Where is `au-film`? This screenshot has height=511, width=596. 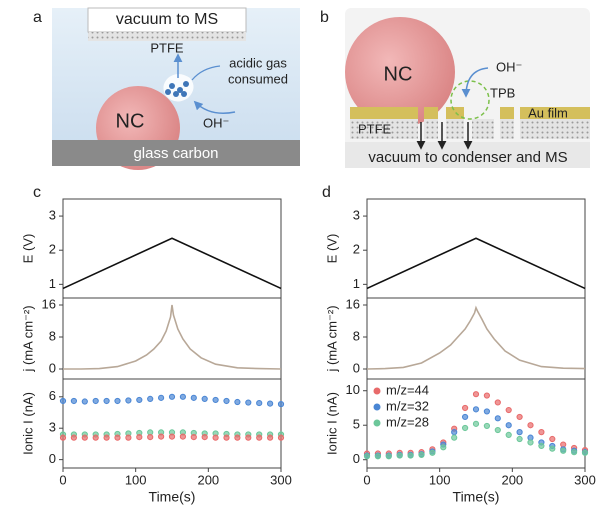
au-film is located at coordinates (470, 113).